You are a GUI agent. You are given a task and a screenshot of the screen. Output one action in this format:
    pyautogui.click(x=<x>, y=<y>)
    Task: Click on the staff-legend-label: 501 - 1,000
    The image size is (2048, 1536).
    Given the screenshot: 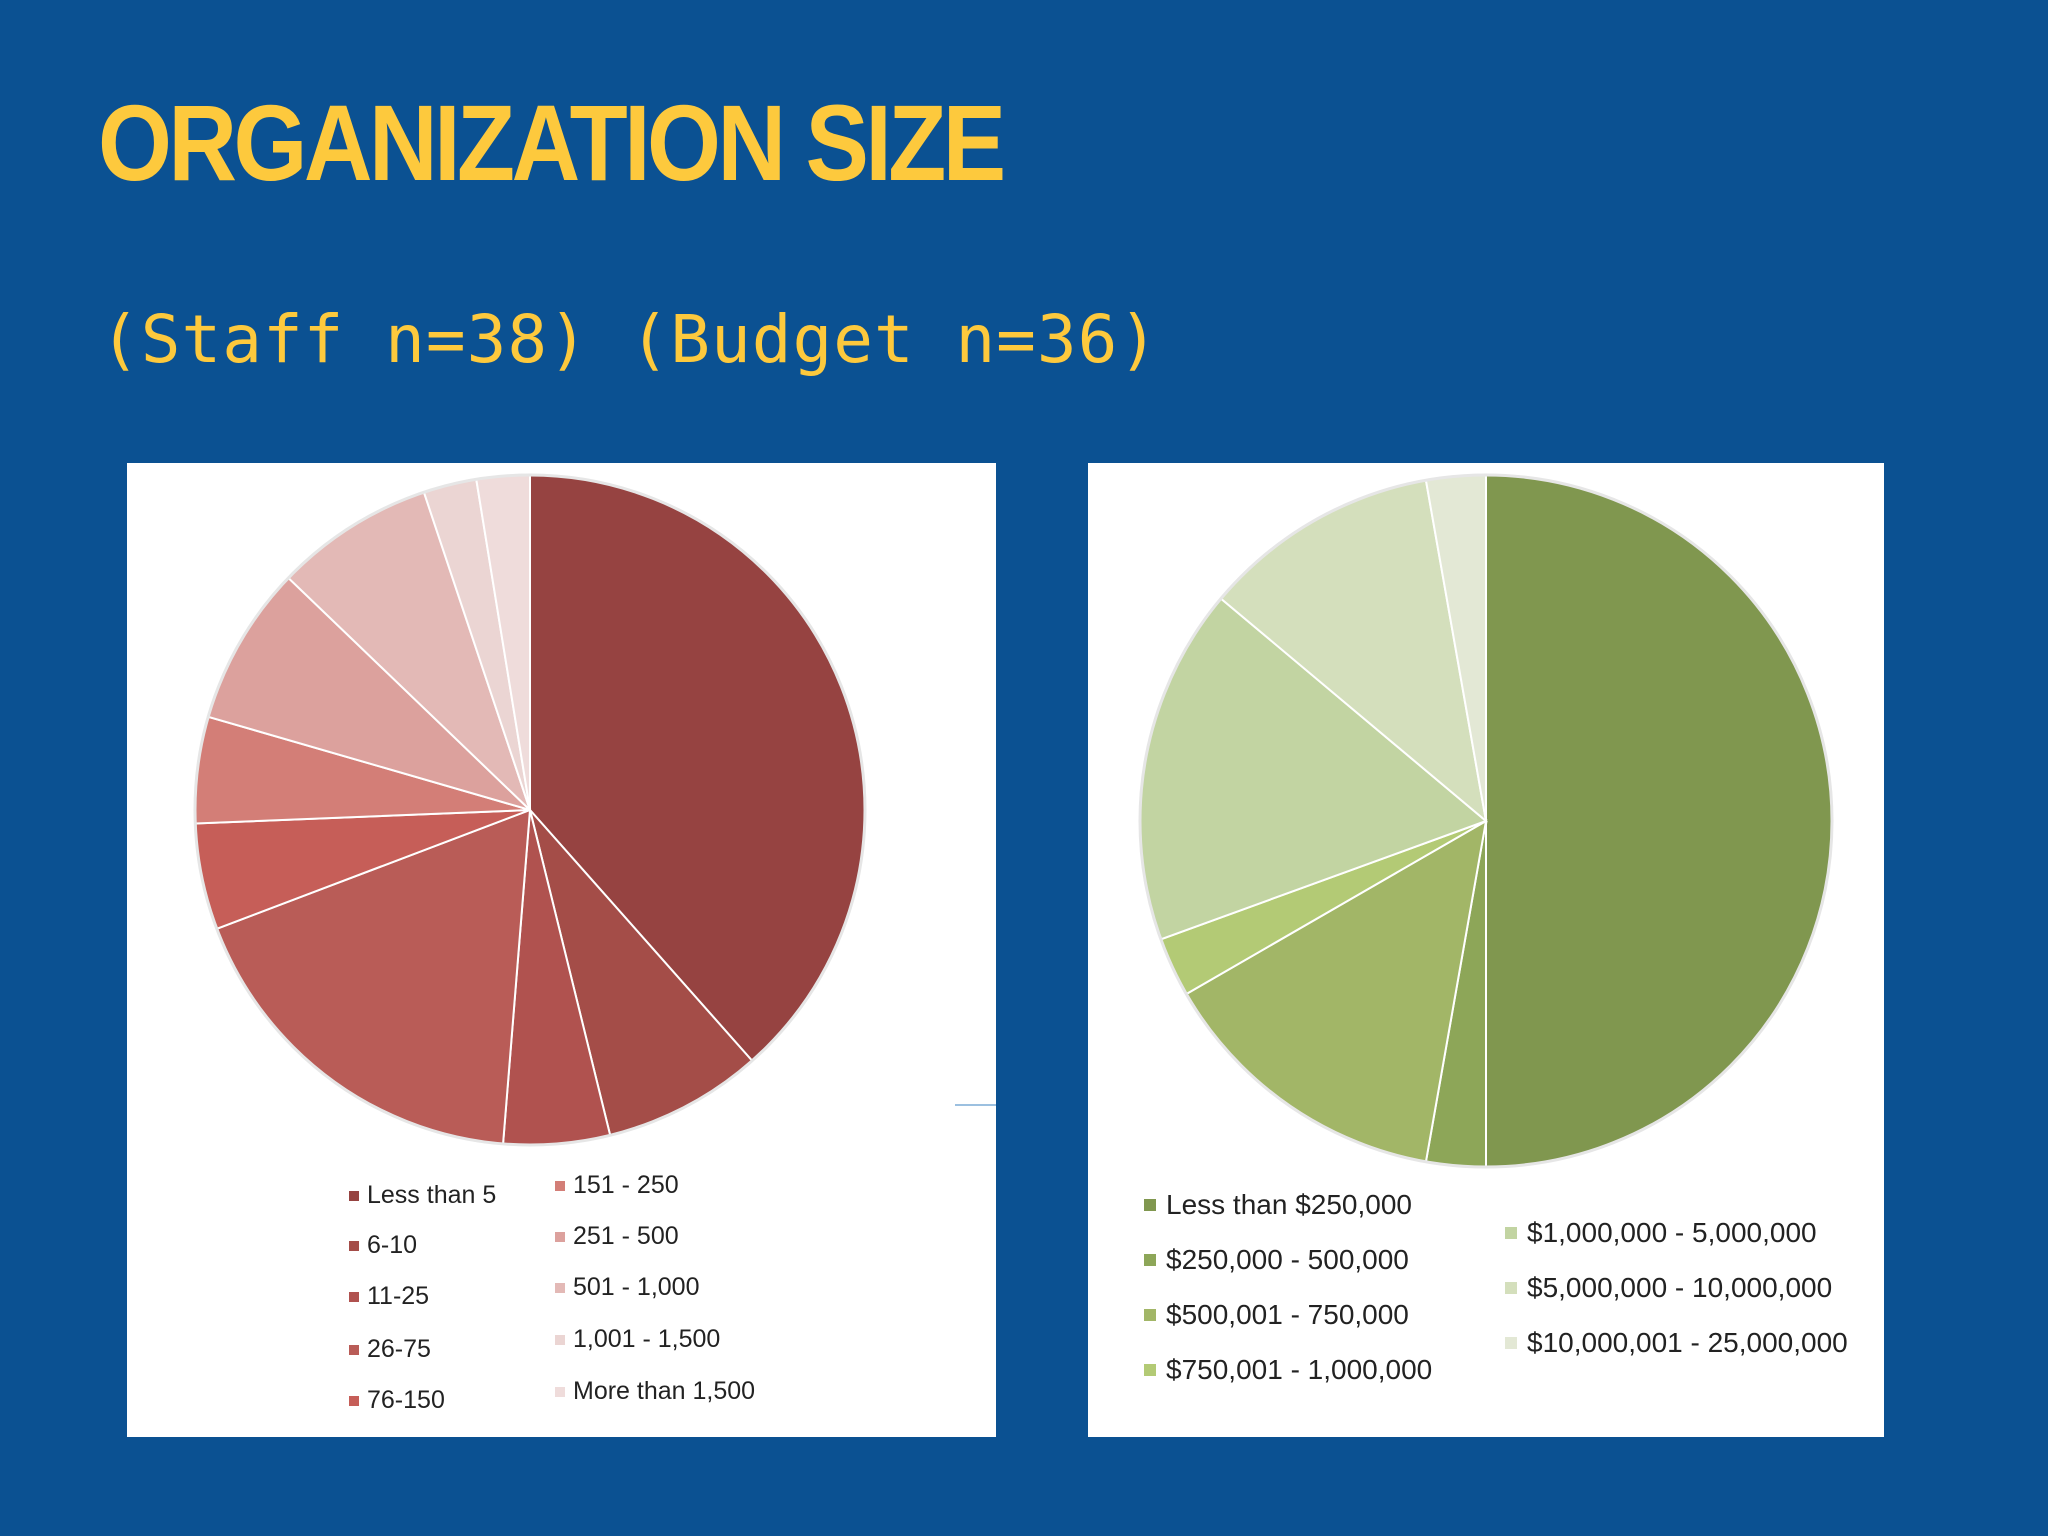 What is the action you would take?
    pyautogui.click(x=636, y=1287)
    